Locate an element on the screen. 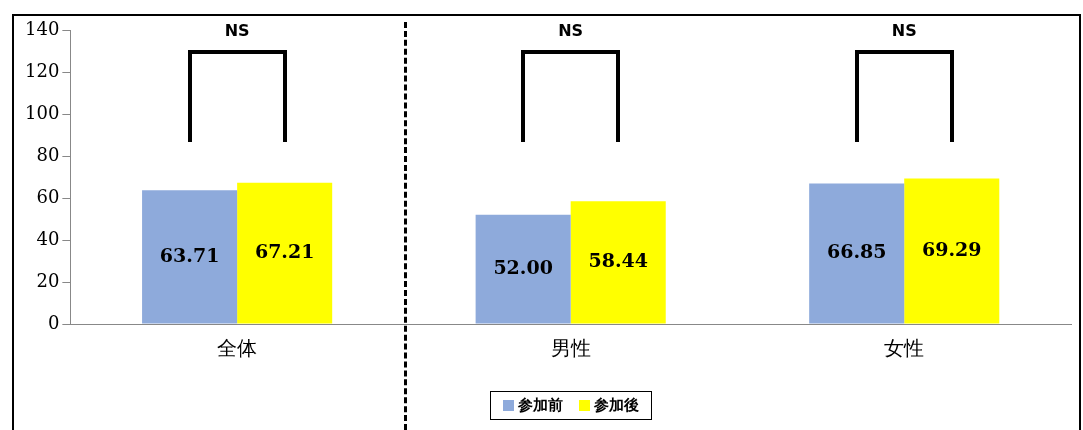  data-label: 58.44 is located at coordinates (618, 260).